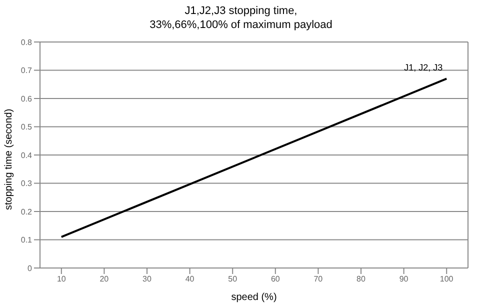 This screenshot has width=482, height=306. What do you see at coordinates (404, 279) in the screenshot?
I see `x-tick-label: 90` at bounding box center [404, 279].